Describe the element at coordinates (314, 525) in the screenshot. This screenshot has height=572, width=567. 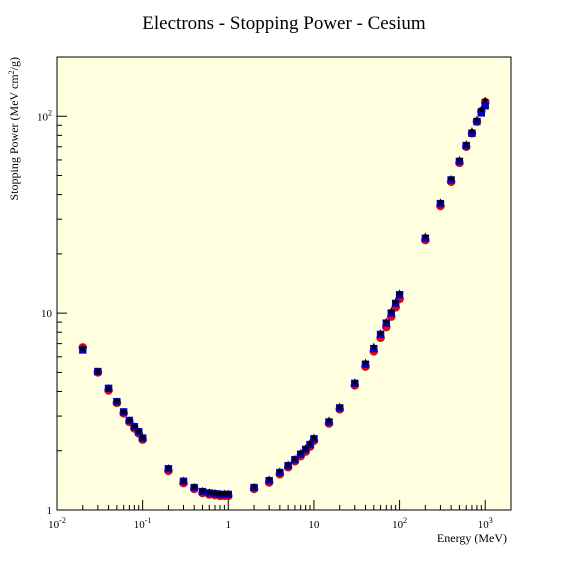
I see `x-tick-label: 10` at that location.